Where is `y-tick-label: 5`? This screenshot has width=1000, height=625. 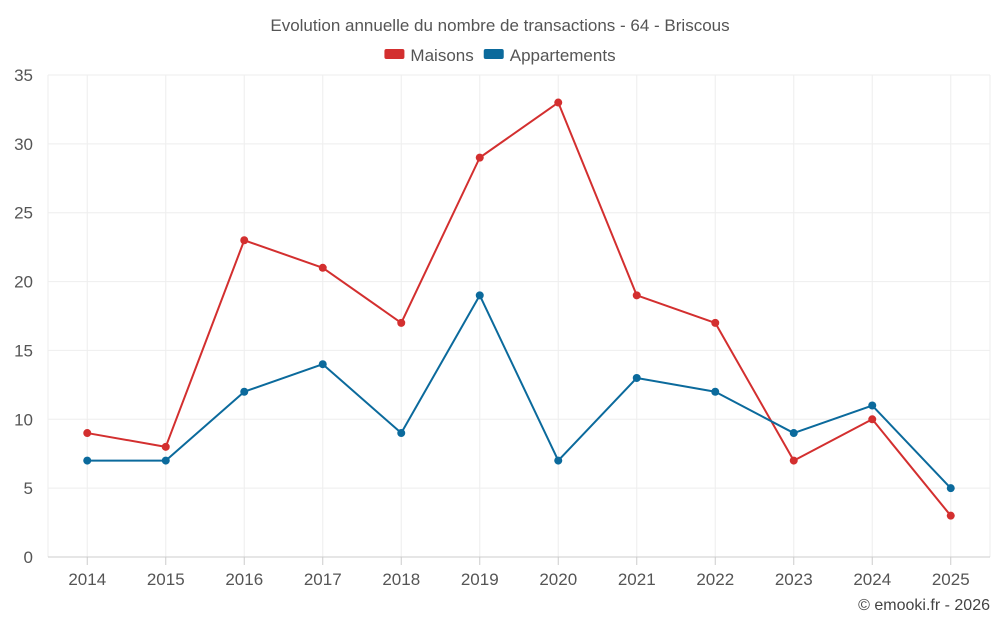
y-tick-label: 5 is located at coordinates (28, 488).